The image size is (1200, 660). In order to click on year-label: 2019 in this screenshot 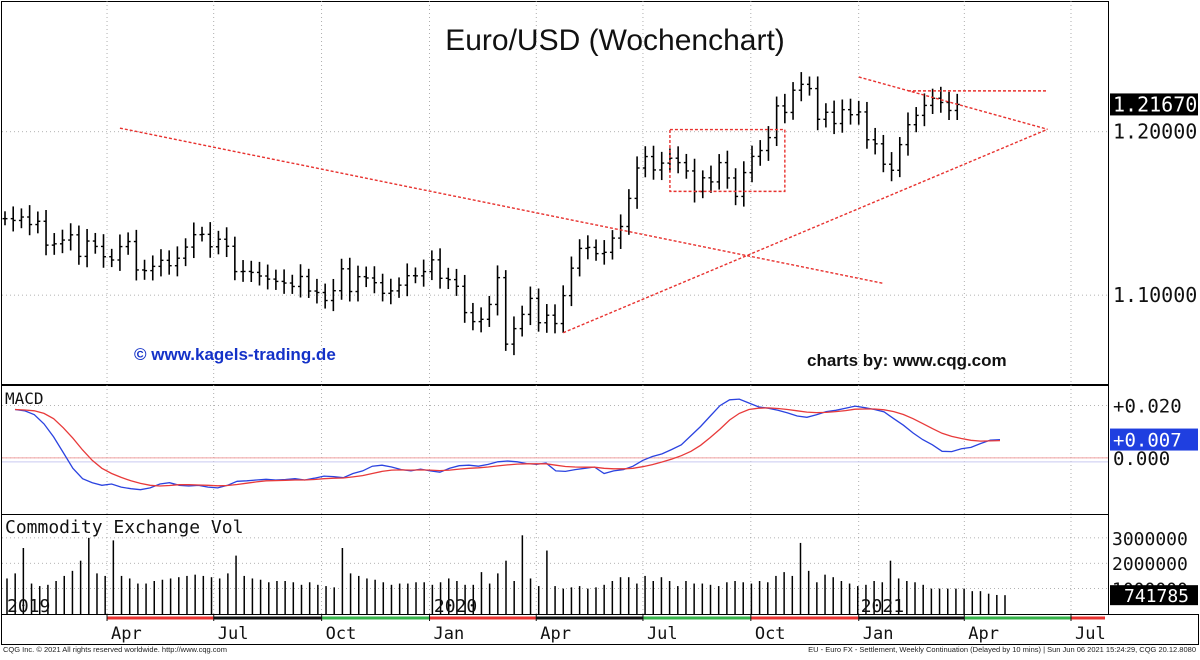, I will do `click(28, 606)`.